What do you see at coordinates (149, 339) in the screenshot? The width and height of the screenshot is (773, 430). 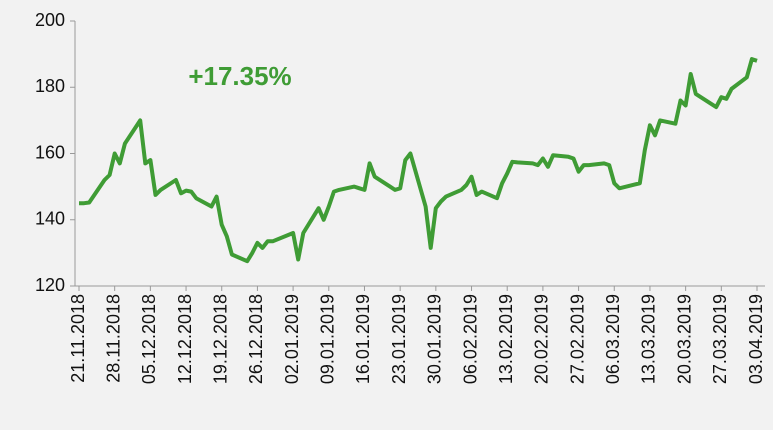 I see `x-tick-label: 05.12.2018` at bounding box center [149, 339].